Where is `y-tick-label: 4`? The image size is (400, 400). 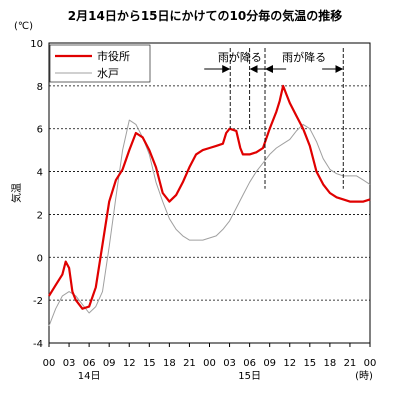 y-tick-label: 4 is located at coordinates (40, 173).